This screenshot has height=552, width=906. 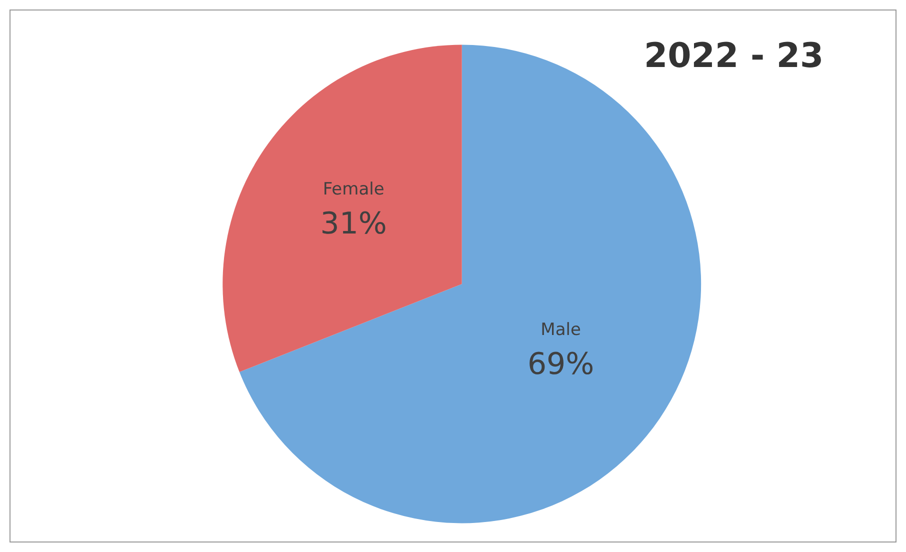 I want to click on chart-title: 2022 - 23, so click(x=734, y=56).